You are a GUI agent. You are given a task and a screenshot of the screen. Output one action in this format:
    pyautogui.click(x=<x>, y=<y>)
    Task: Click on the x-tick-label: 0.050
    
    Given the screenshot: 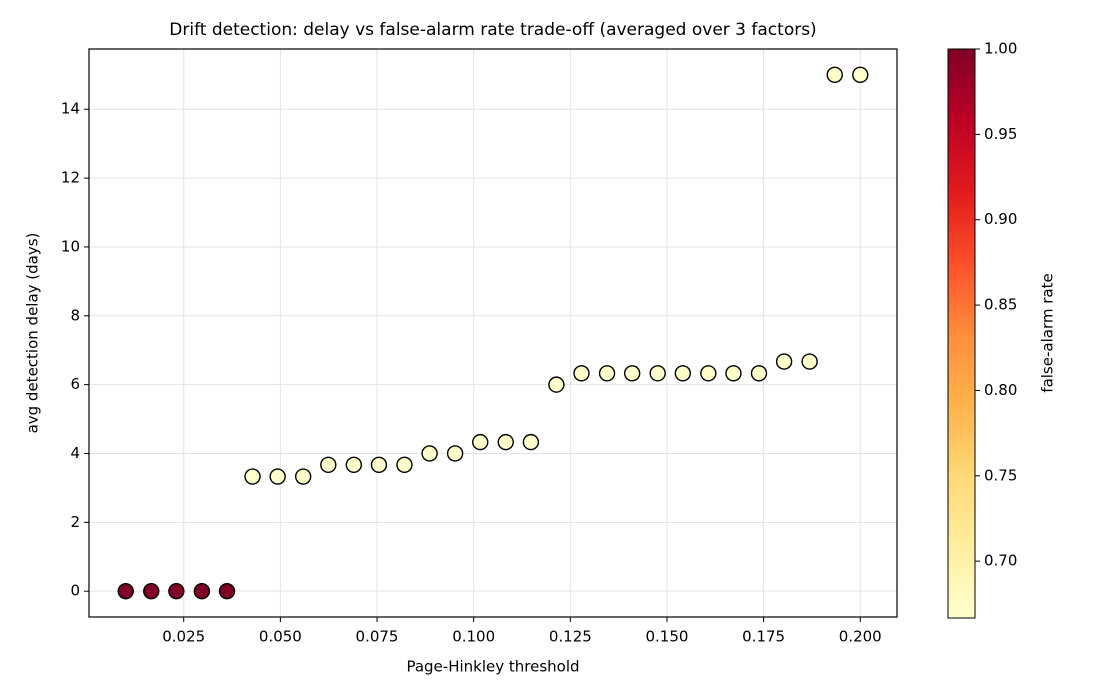 What is the action you would take?
    pyautogui.click(x=280, y=637)
    